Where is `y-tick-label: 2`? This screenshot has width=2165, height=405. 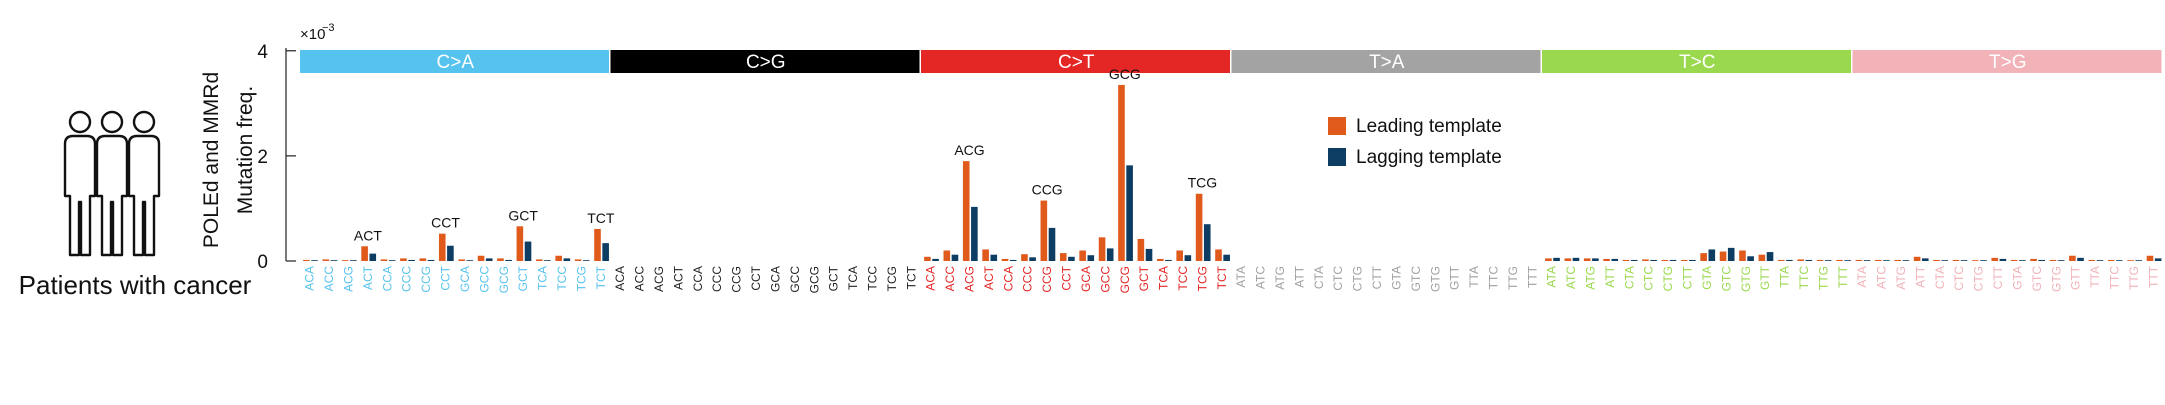 y-tick-label: 2 is located at coordinates (262, 157).